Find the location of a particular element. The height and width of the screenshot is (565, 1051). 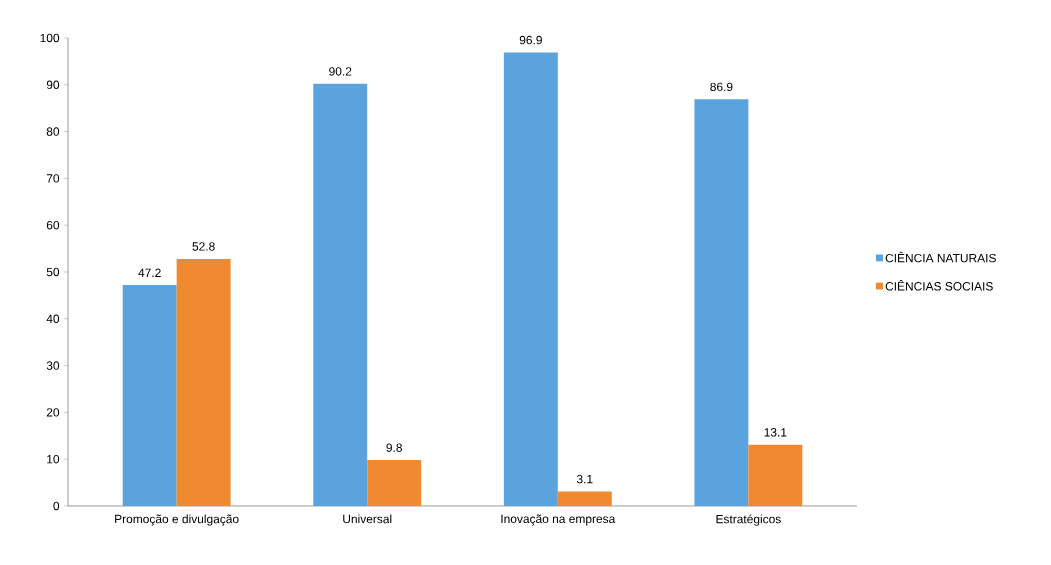

y-tick-label: 0 is located at coordinates (56, 506).